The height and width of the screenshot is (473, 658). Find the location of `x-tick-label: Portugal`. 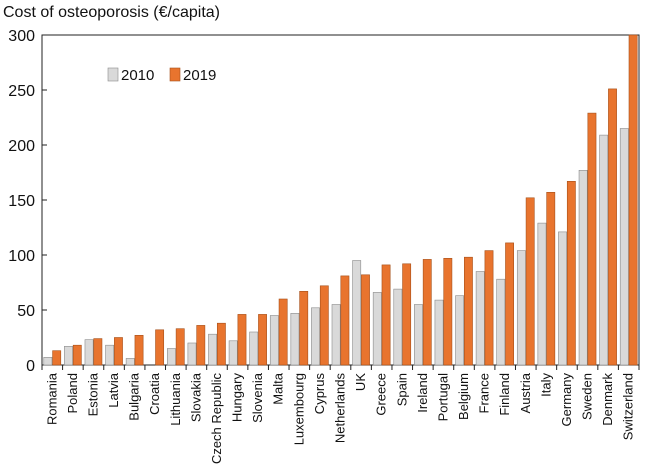

x-tick-label: Portugal is located at coordinates (442, 397).